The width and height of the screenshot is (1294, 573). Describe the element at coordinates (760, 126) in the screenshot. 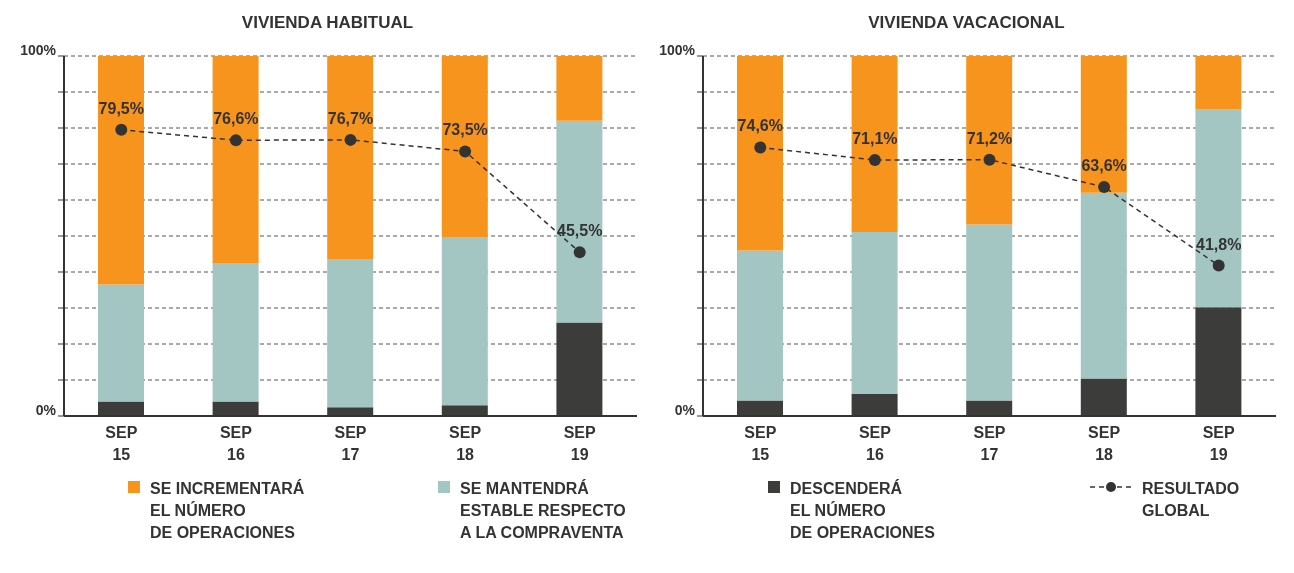

I see `data-label: 74,6%` at that location.